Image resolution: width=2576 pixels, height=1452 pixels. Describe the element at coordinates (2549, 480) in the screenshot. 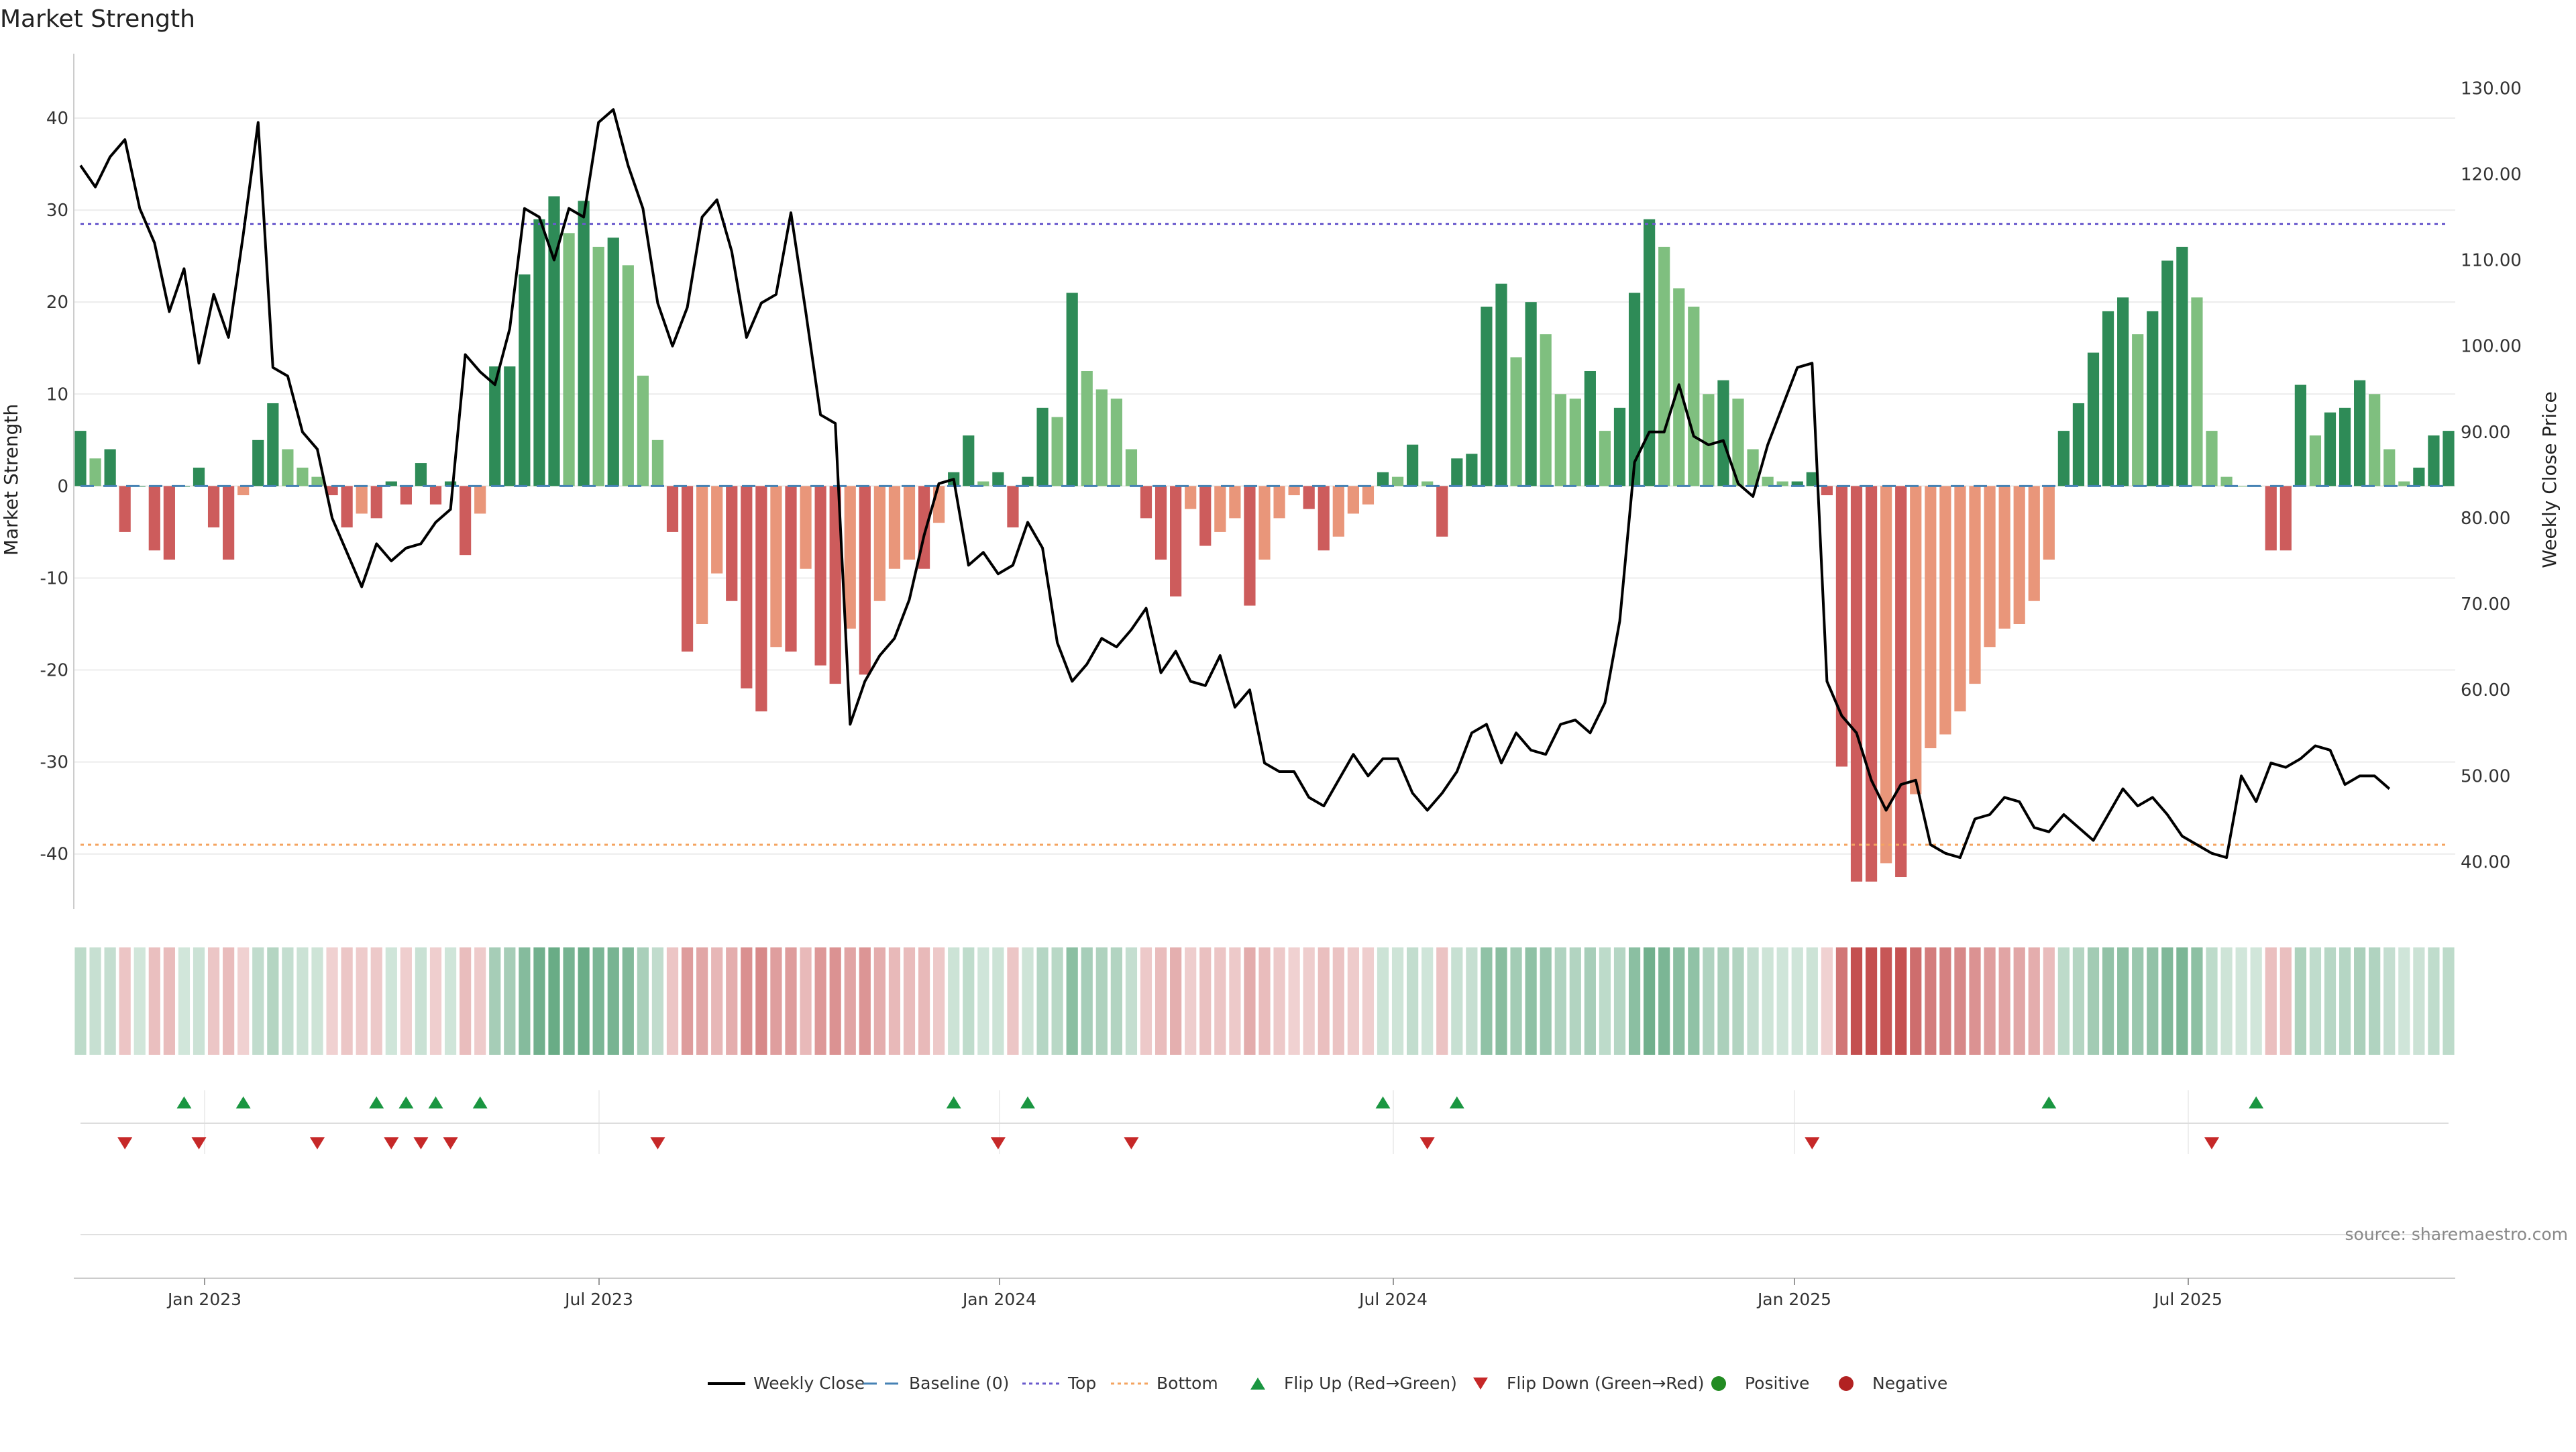

I see `right-axis-label: Weekly Close Price` at that location.